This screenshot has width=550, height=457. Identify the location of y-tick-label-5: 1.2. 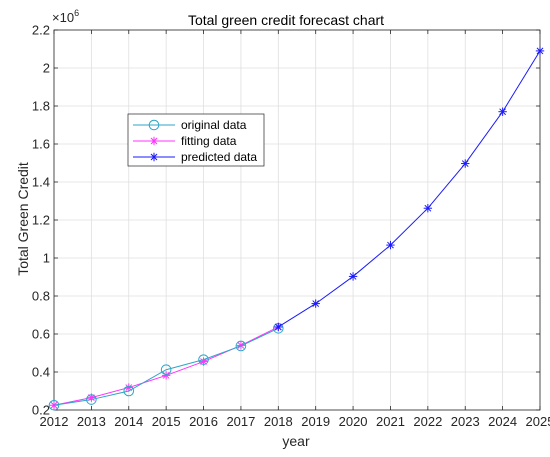
(41, 220).